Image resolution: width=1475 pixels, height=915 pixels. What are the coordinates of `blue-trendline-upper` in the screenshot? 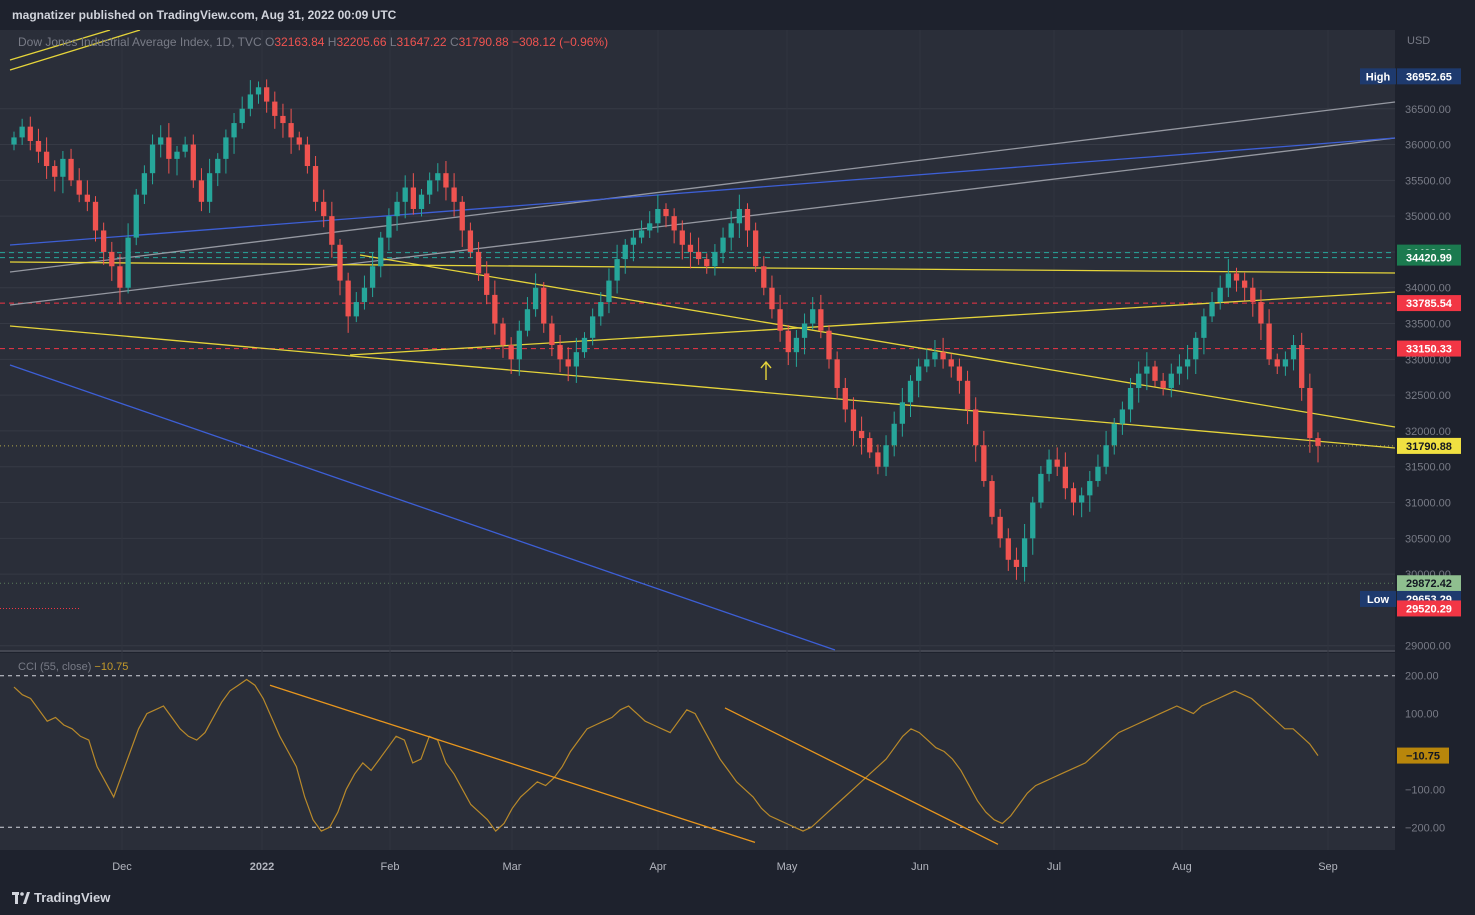 It's located at (702, 191).